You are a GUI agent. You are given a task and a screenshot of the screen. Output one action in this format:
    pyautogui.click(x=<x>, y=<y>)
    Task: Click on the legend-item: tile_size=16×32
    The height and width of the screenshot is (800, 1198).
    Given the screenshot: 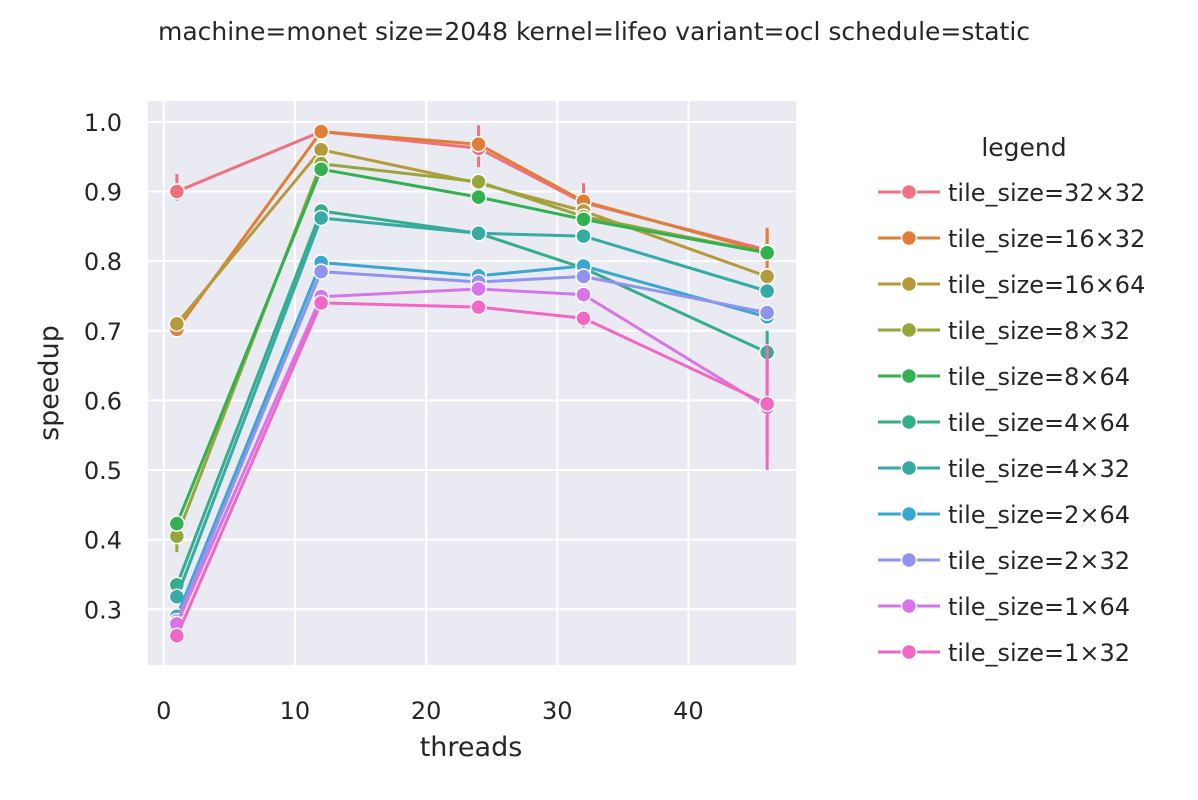 What is the action you would take?
    pyautogui.click(x=1011, y=239)
    